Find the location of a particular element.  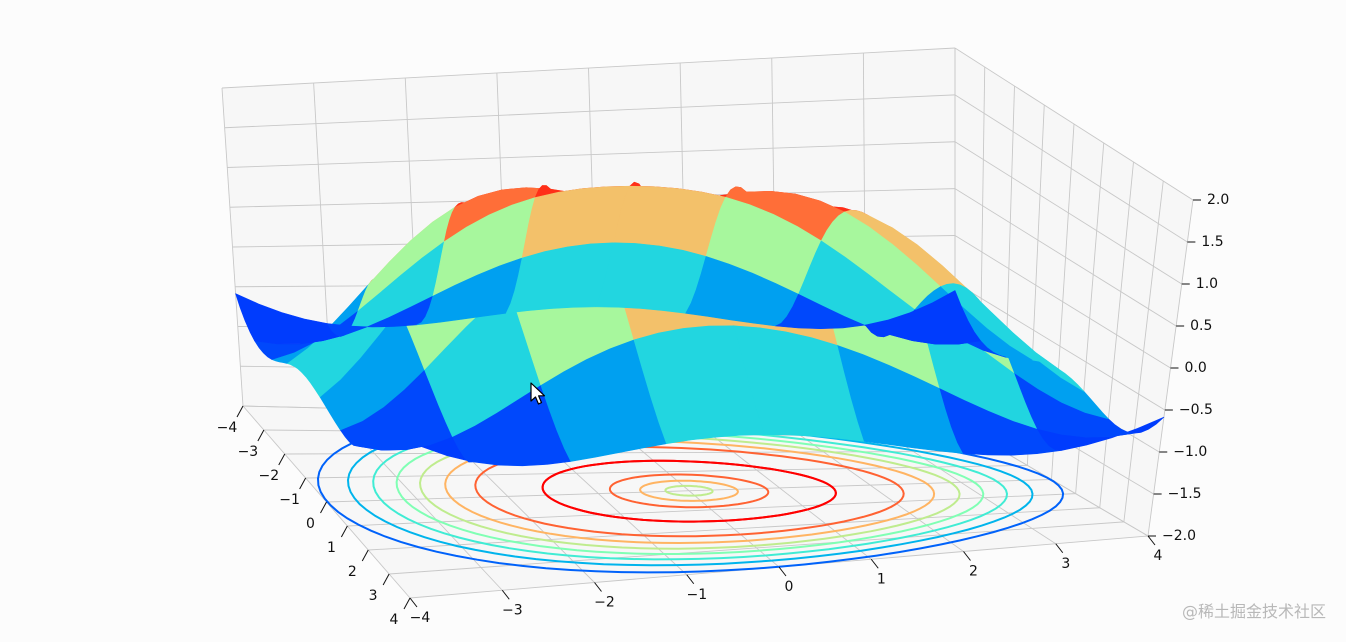

x-tick-label: −4 is located at coordinates (227, 428).